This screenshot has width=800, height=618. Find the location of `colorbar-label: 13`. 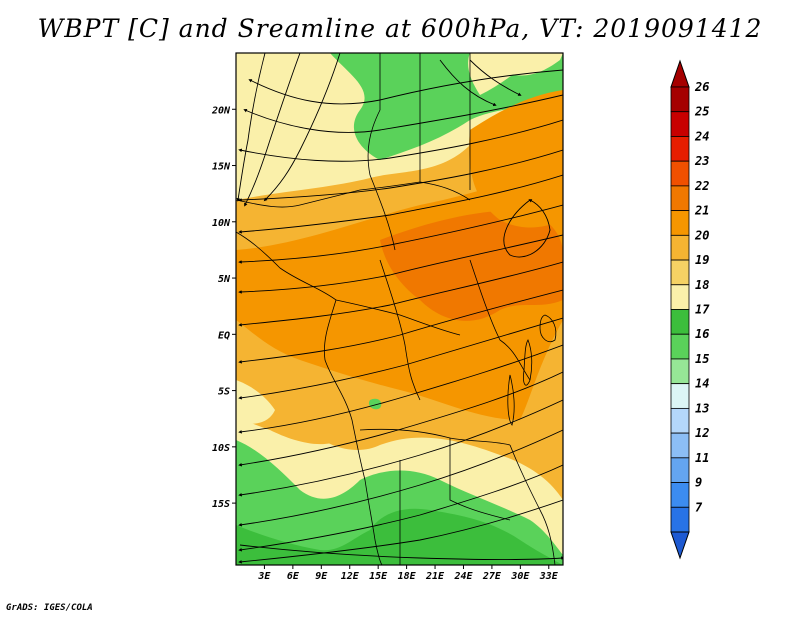

colorbar-label: 13 is located at coordinates (702, 408).